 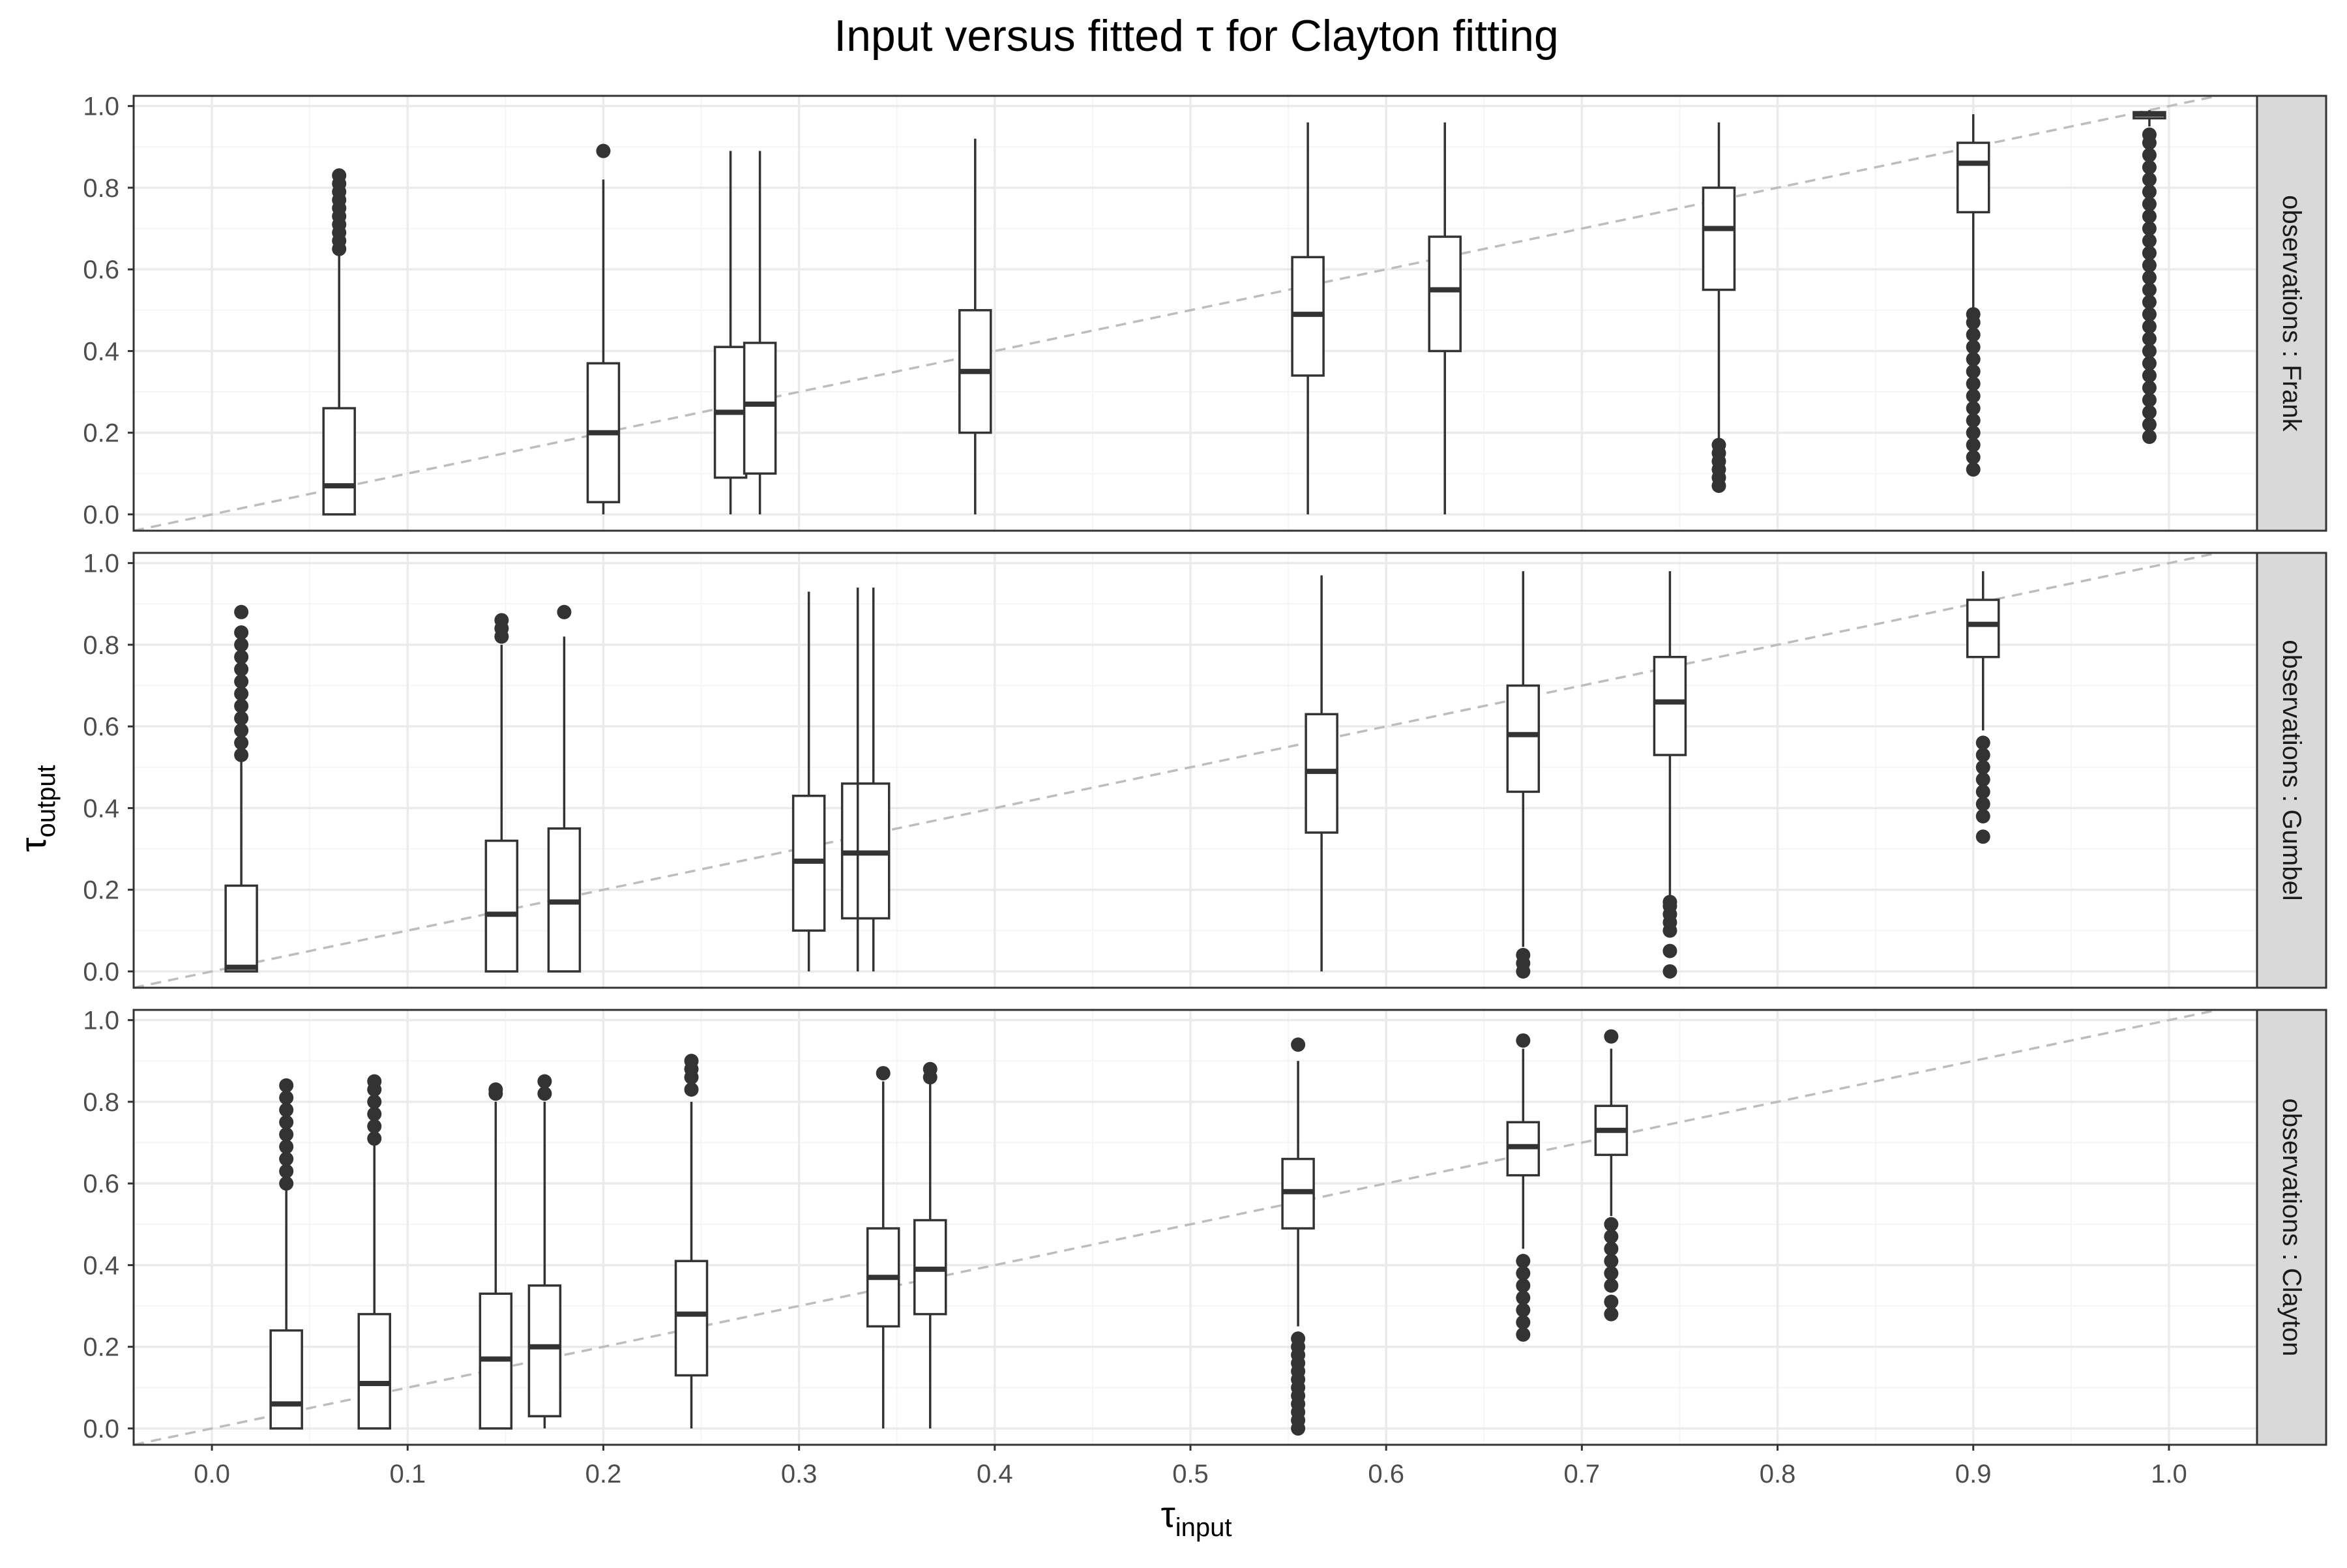 What do you see at coordinates (32, 845) in the screenshot?
I see `y-axis-title-main: τ` at bounding box center [32, 845].